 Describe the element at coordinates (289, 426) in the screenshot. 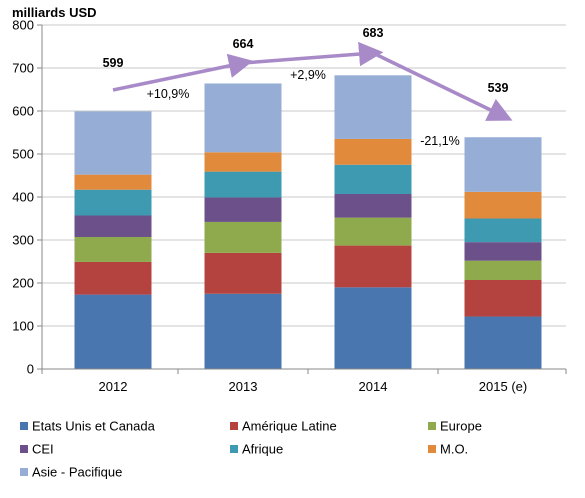

I see `legend-label: Amérique Latine` at that location.